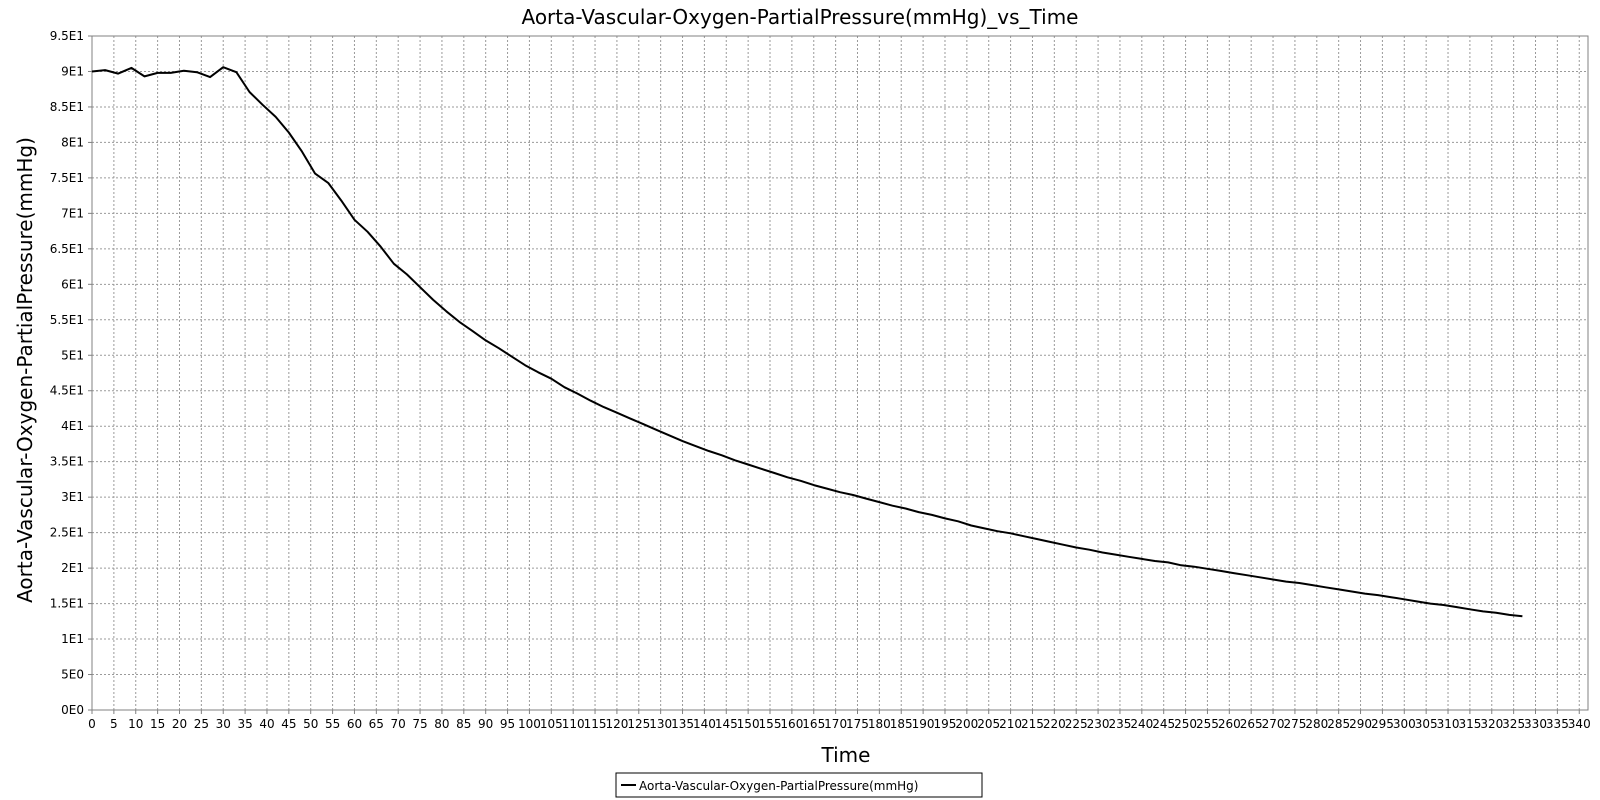 The width and height of the screenshot is (1600, 800). What do you see at coordinates (441, 724) in the screenshot?
I see `x-tick-label: 80` at bounding box center [441, 724].